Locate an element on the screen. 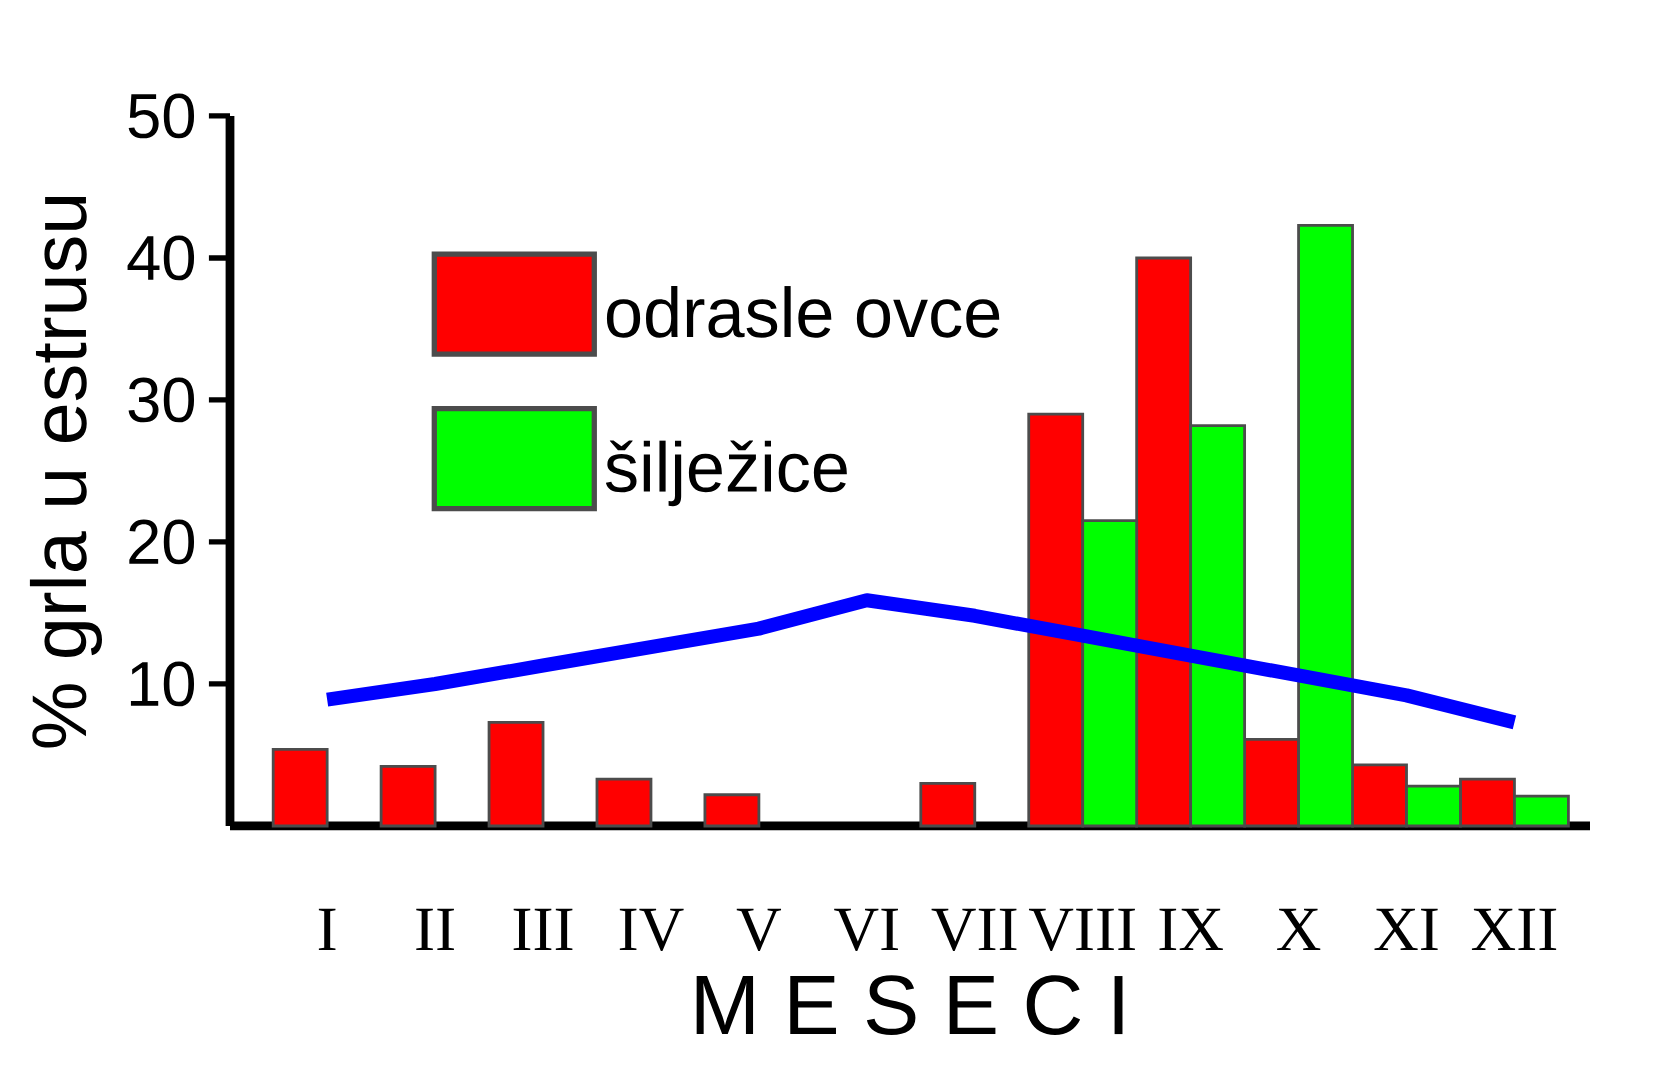 The width and height of the screenshot is (1679, 1066). x-tick-label: XII is located at coordinates (1514, 929).